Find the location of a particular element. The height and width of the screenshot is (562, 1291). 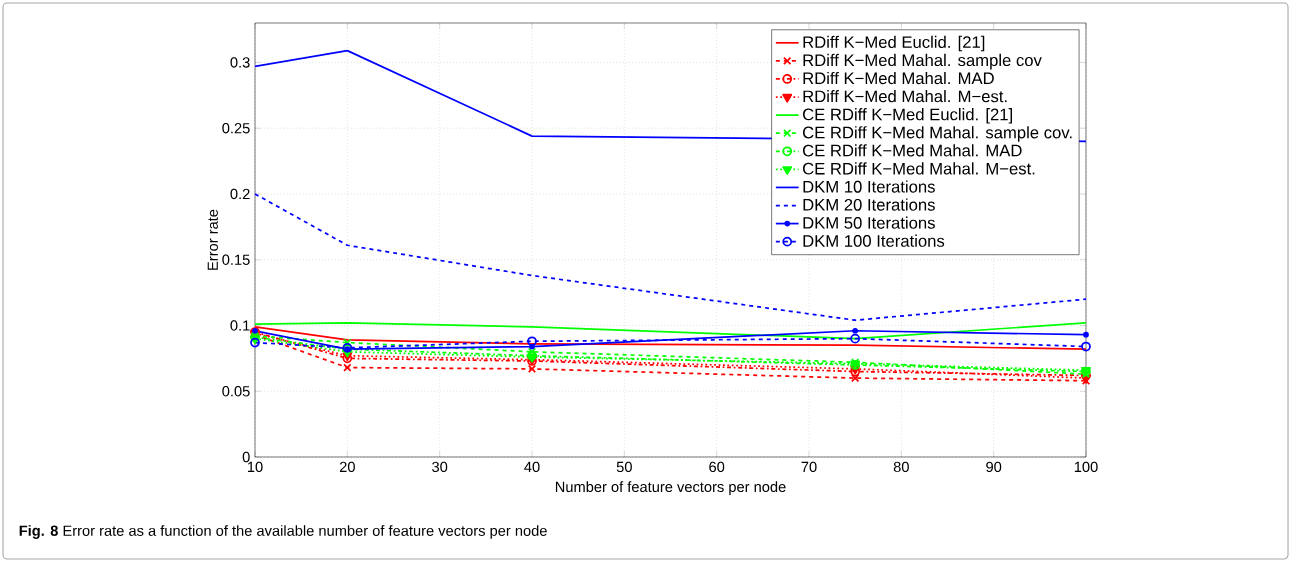

legend-label: CE RDiff K−Med Mahal. sample cov. is located at coordinates (937, 134).